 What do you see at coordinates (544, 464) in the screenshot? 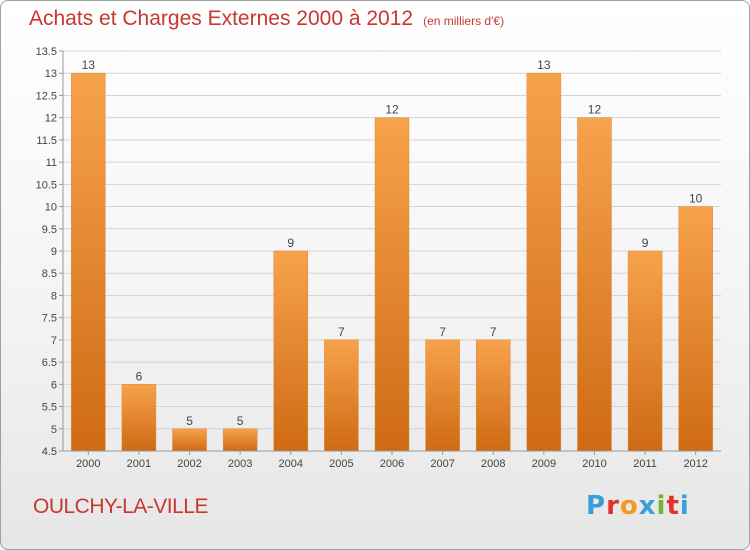
I see `x-tick-label: 2009` at bounding box center [544, 464].